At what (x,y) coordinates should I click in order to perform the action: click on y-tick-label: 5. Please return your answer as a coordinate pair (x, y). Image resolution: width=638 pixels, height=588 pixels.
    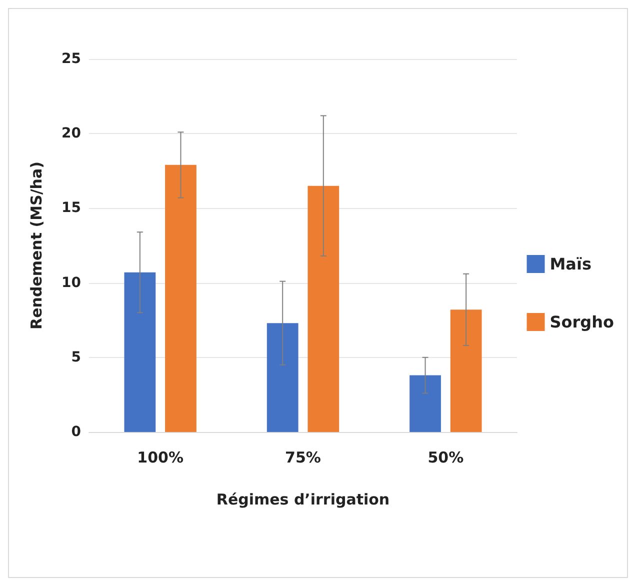
    Looking at the image, I should click on (76, 357).